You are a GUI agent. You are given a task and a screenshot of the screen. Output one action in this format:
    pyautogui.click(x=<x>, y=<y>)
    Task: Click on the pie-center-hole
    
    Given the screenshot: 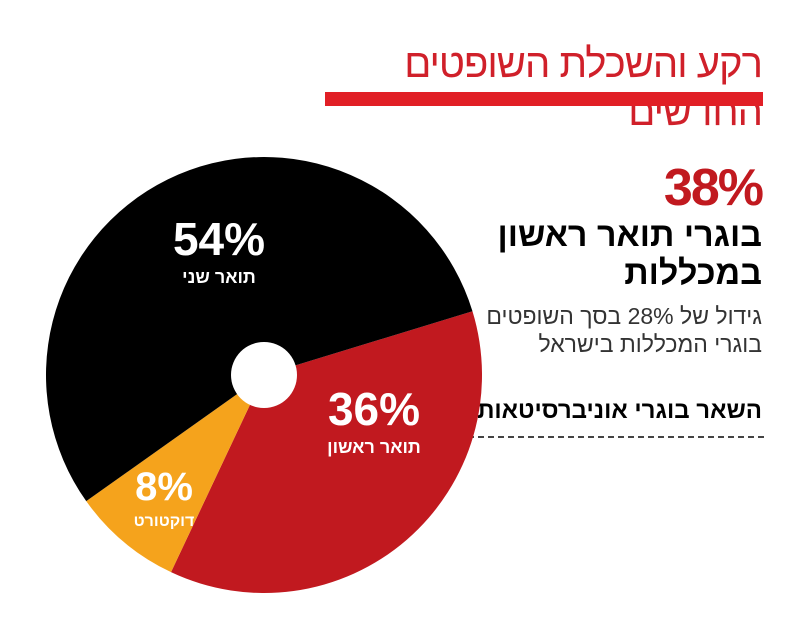 What is the action you would take?
    pyautogui.click(x=264, y=375)
    